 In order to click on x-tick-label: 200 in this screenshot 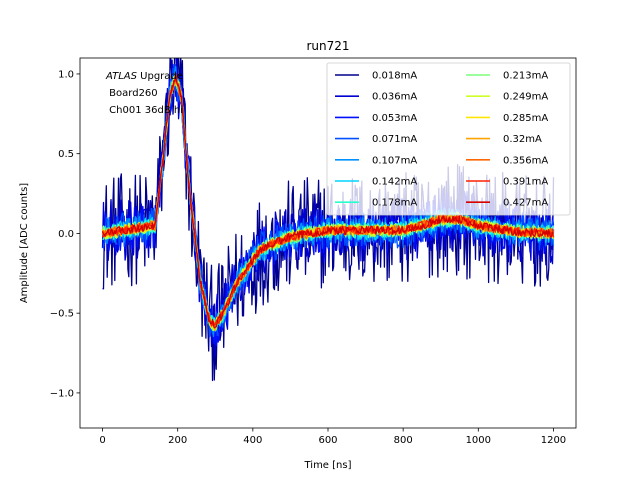, I will do `click(177, 440)`.